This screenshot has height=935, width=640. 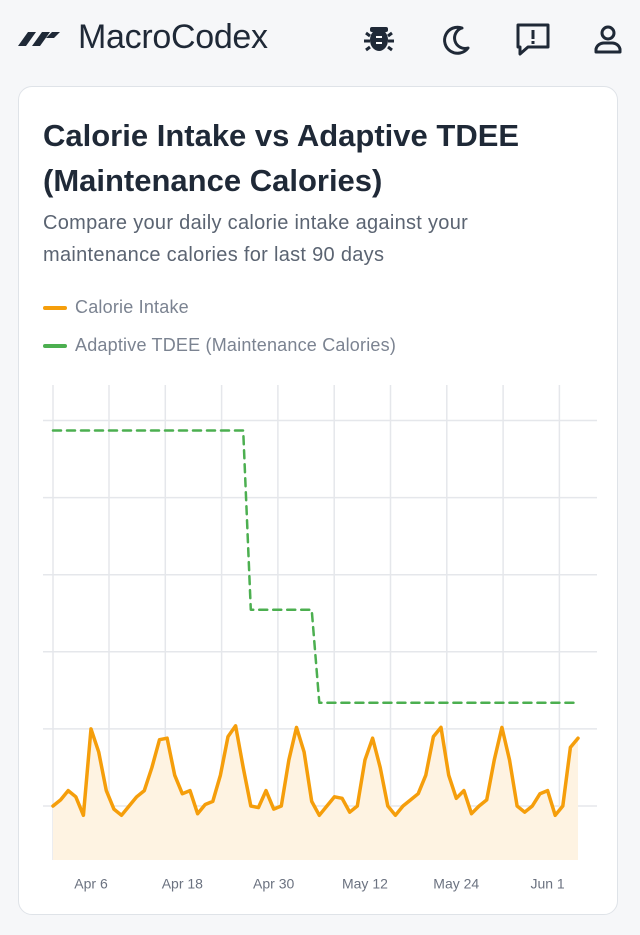 I want to click on bug-icon, so click(x=379, y=39).